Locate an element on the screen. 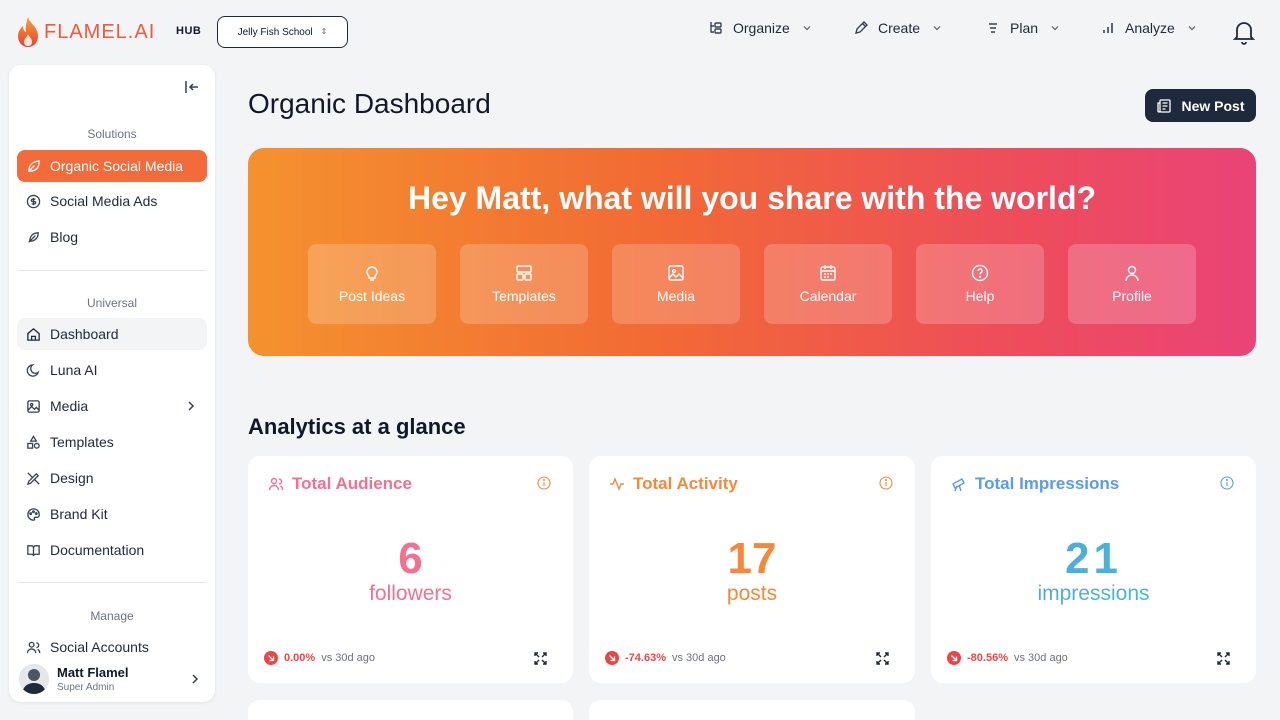  nav-plan-label: Plan is located at coordinates (1024, 28).